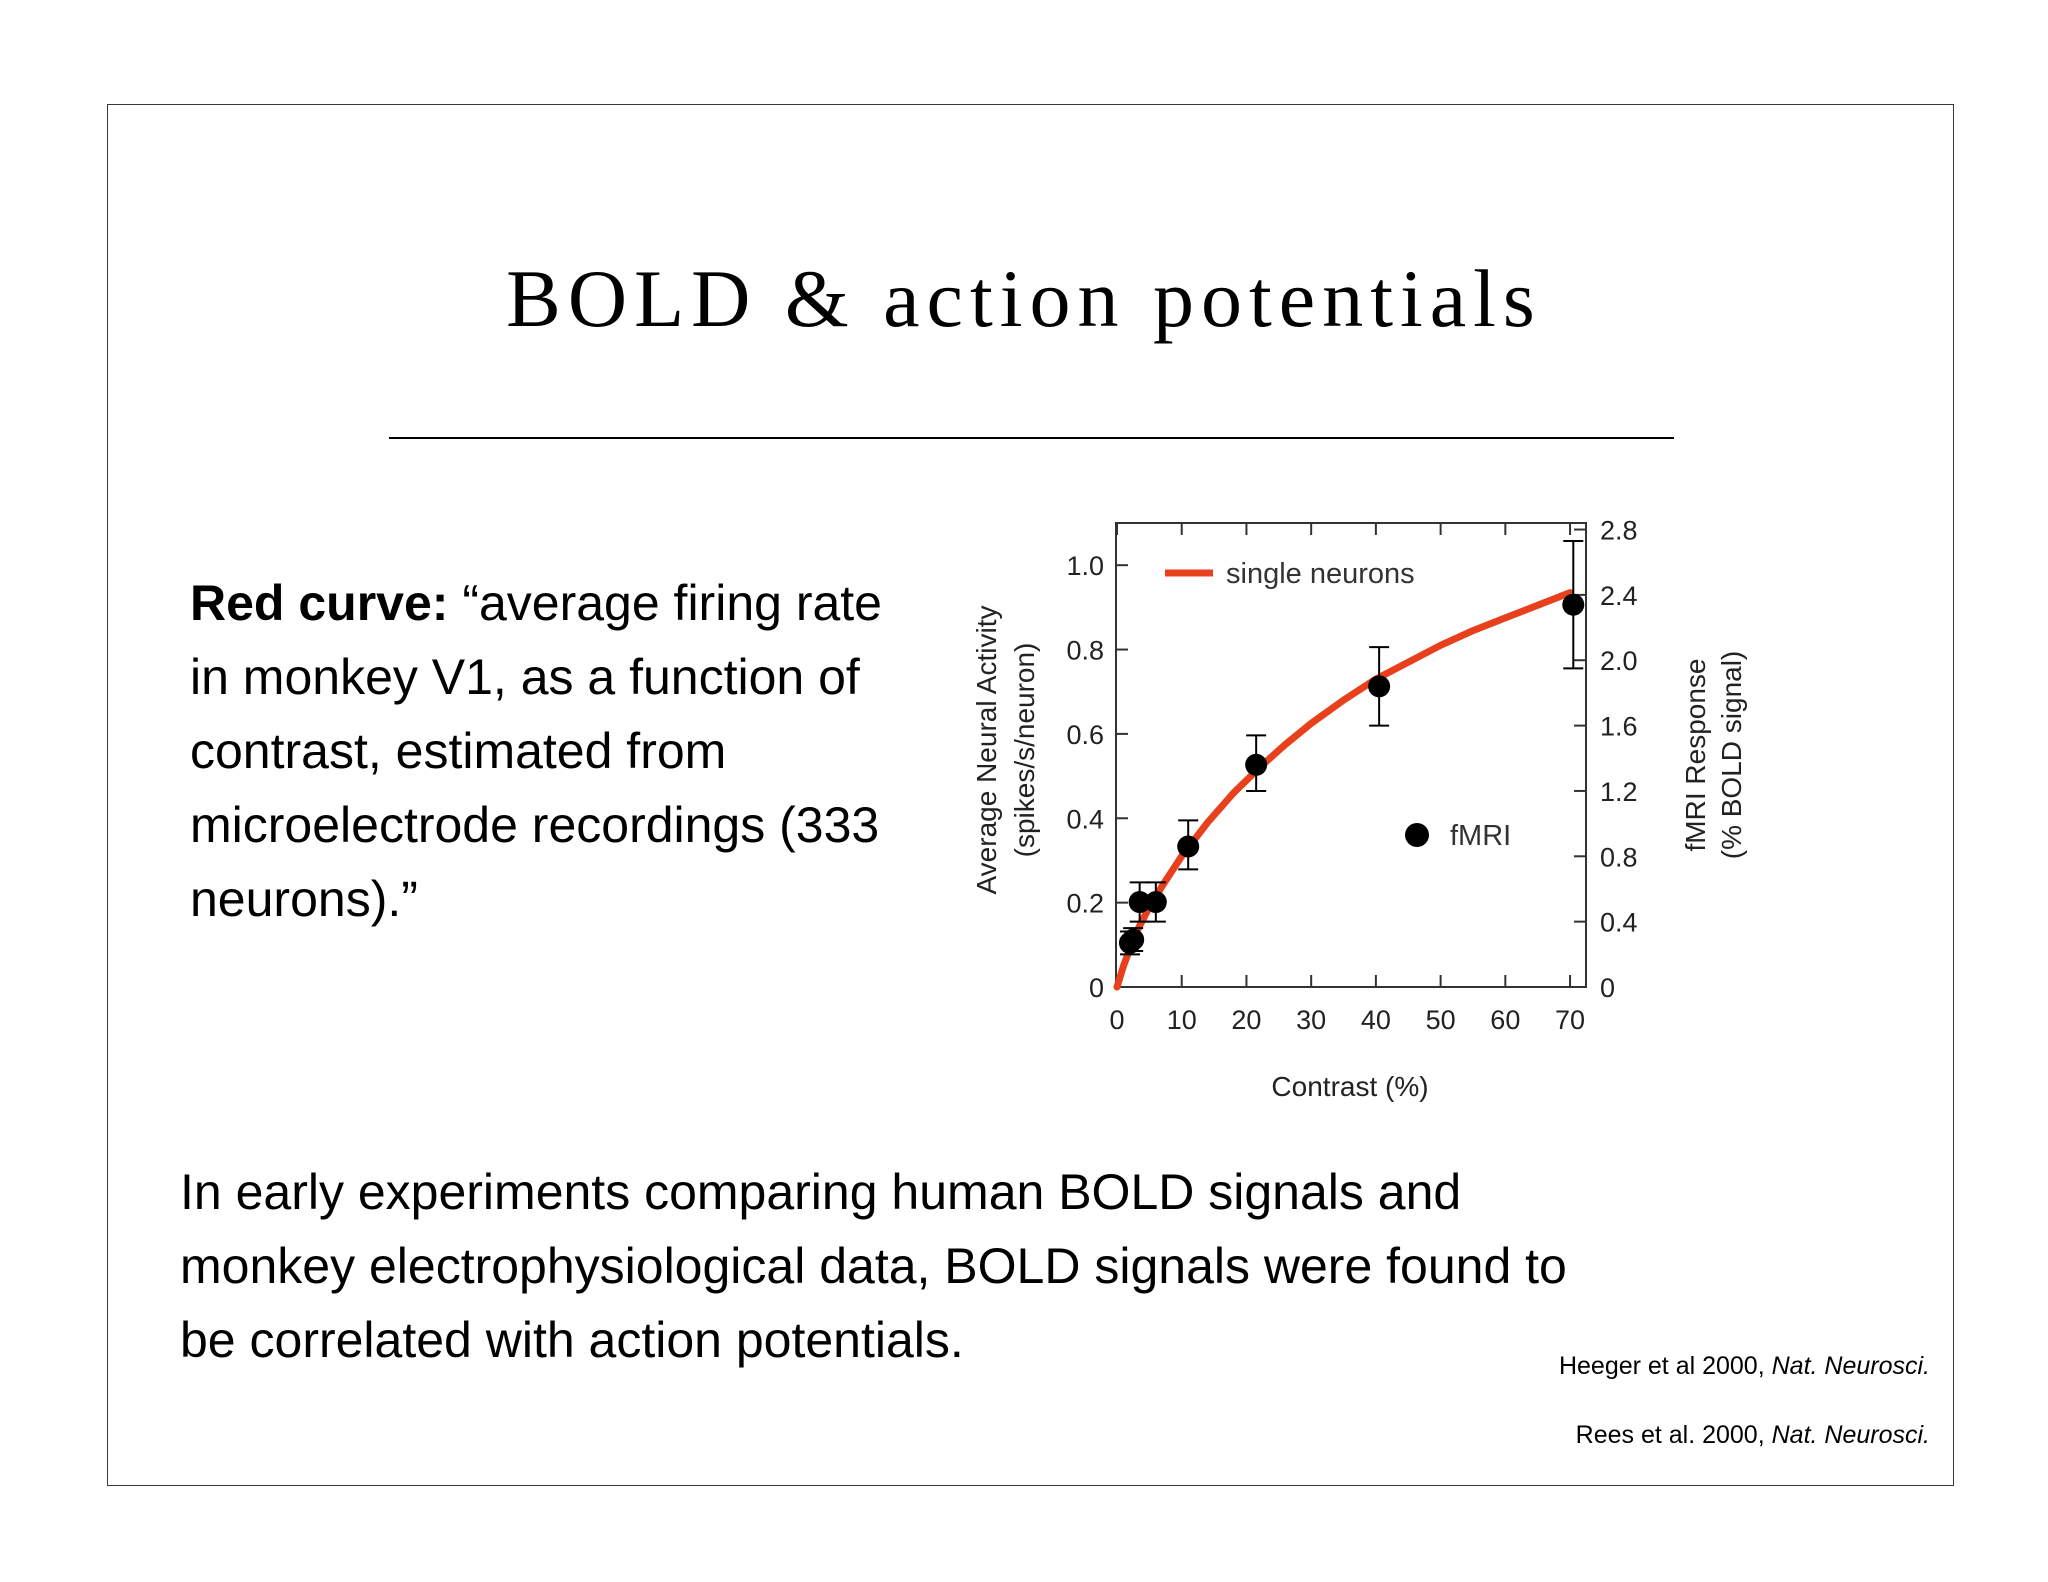 The width and height of the screenshot is (2048, 1582). Describe the element at coordinates (1619, 727) in the screenshot. I see `right-y-tick-label: 1.6` at that location.